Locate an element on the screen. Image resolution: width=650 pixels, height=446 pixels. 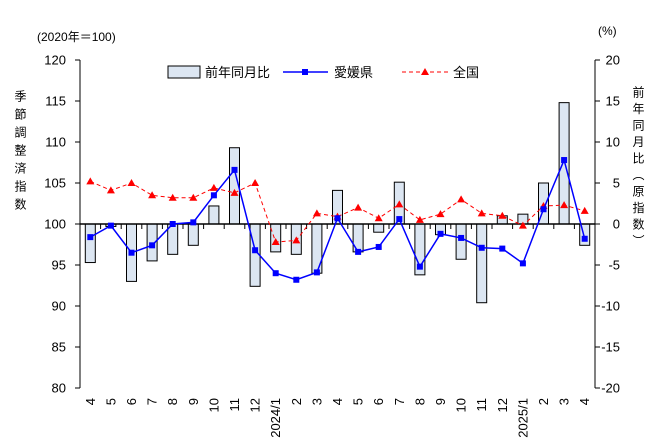
left-tick-label: 100 is located at coordinates (55, 224).